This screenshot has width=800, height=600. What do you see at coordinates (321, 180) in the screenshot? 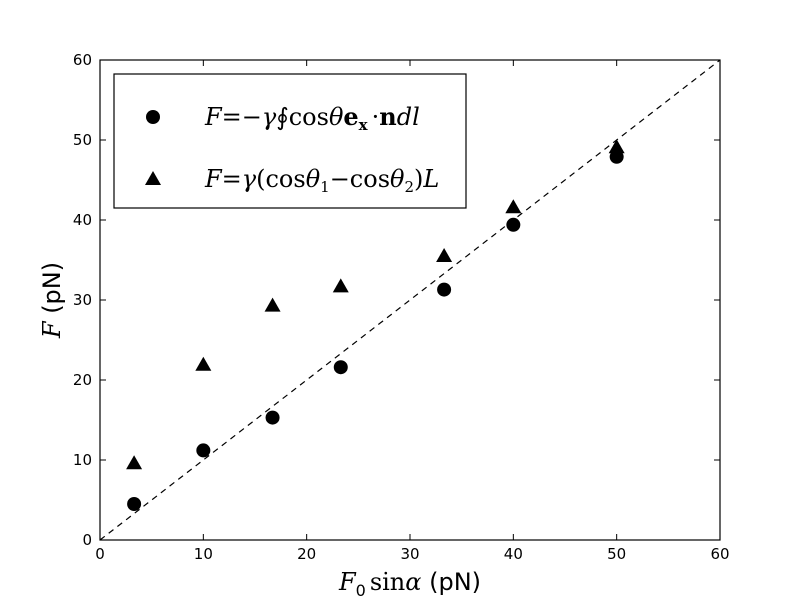
I see `legend-label-series-2: F=γ(cosθ1−cosθ2)L` at bounding box center [321, 180].